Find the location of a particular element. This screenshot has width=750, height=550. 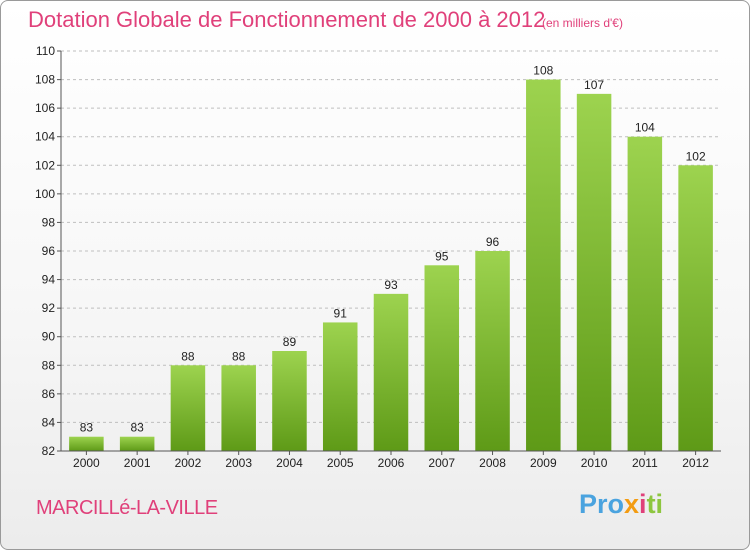

data-label-2001: 83 is located at coordinates (137, 428).